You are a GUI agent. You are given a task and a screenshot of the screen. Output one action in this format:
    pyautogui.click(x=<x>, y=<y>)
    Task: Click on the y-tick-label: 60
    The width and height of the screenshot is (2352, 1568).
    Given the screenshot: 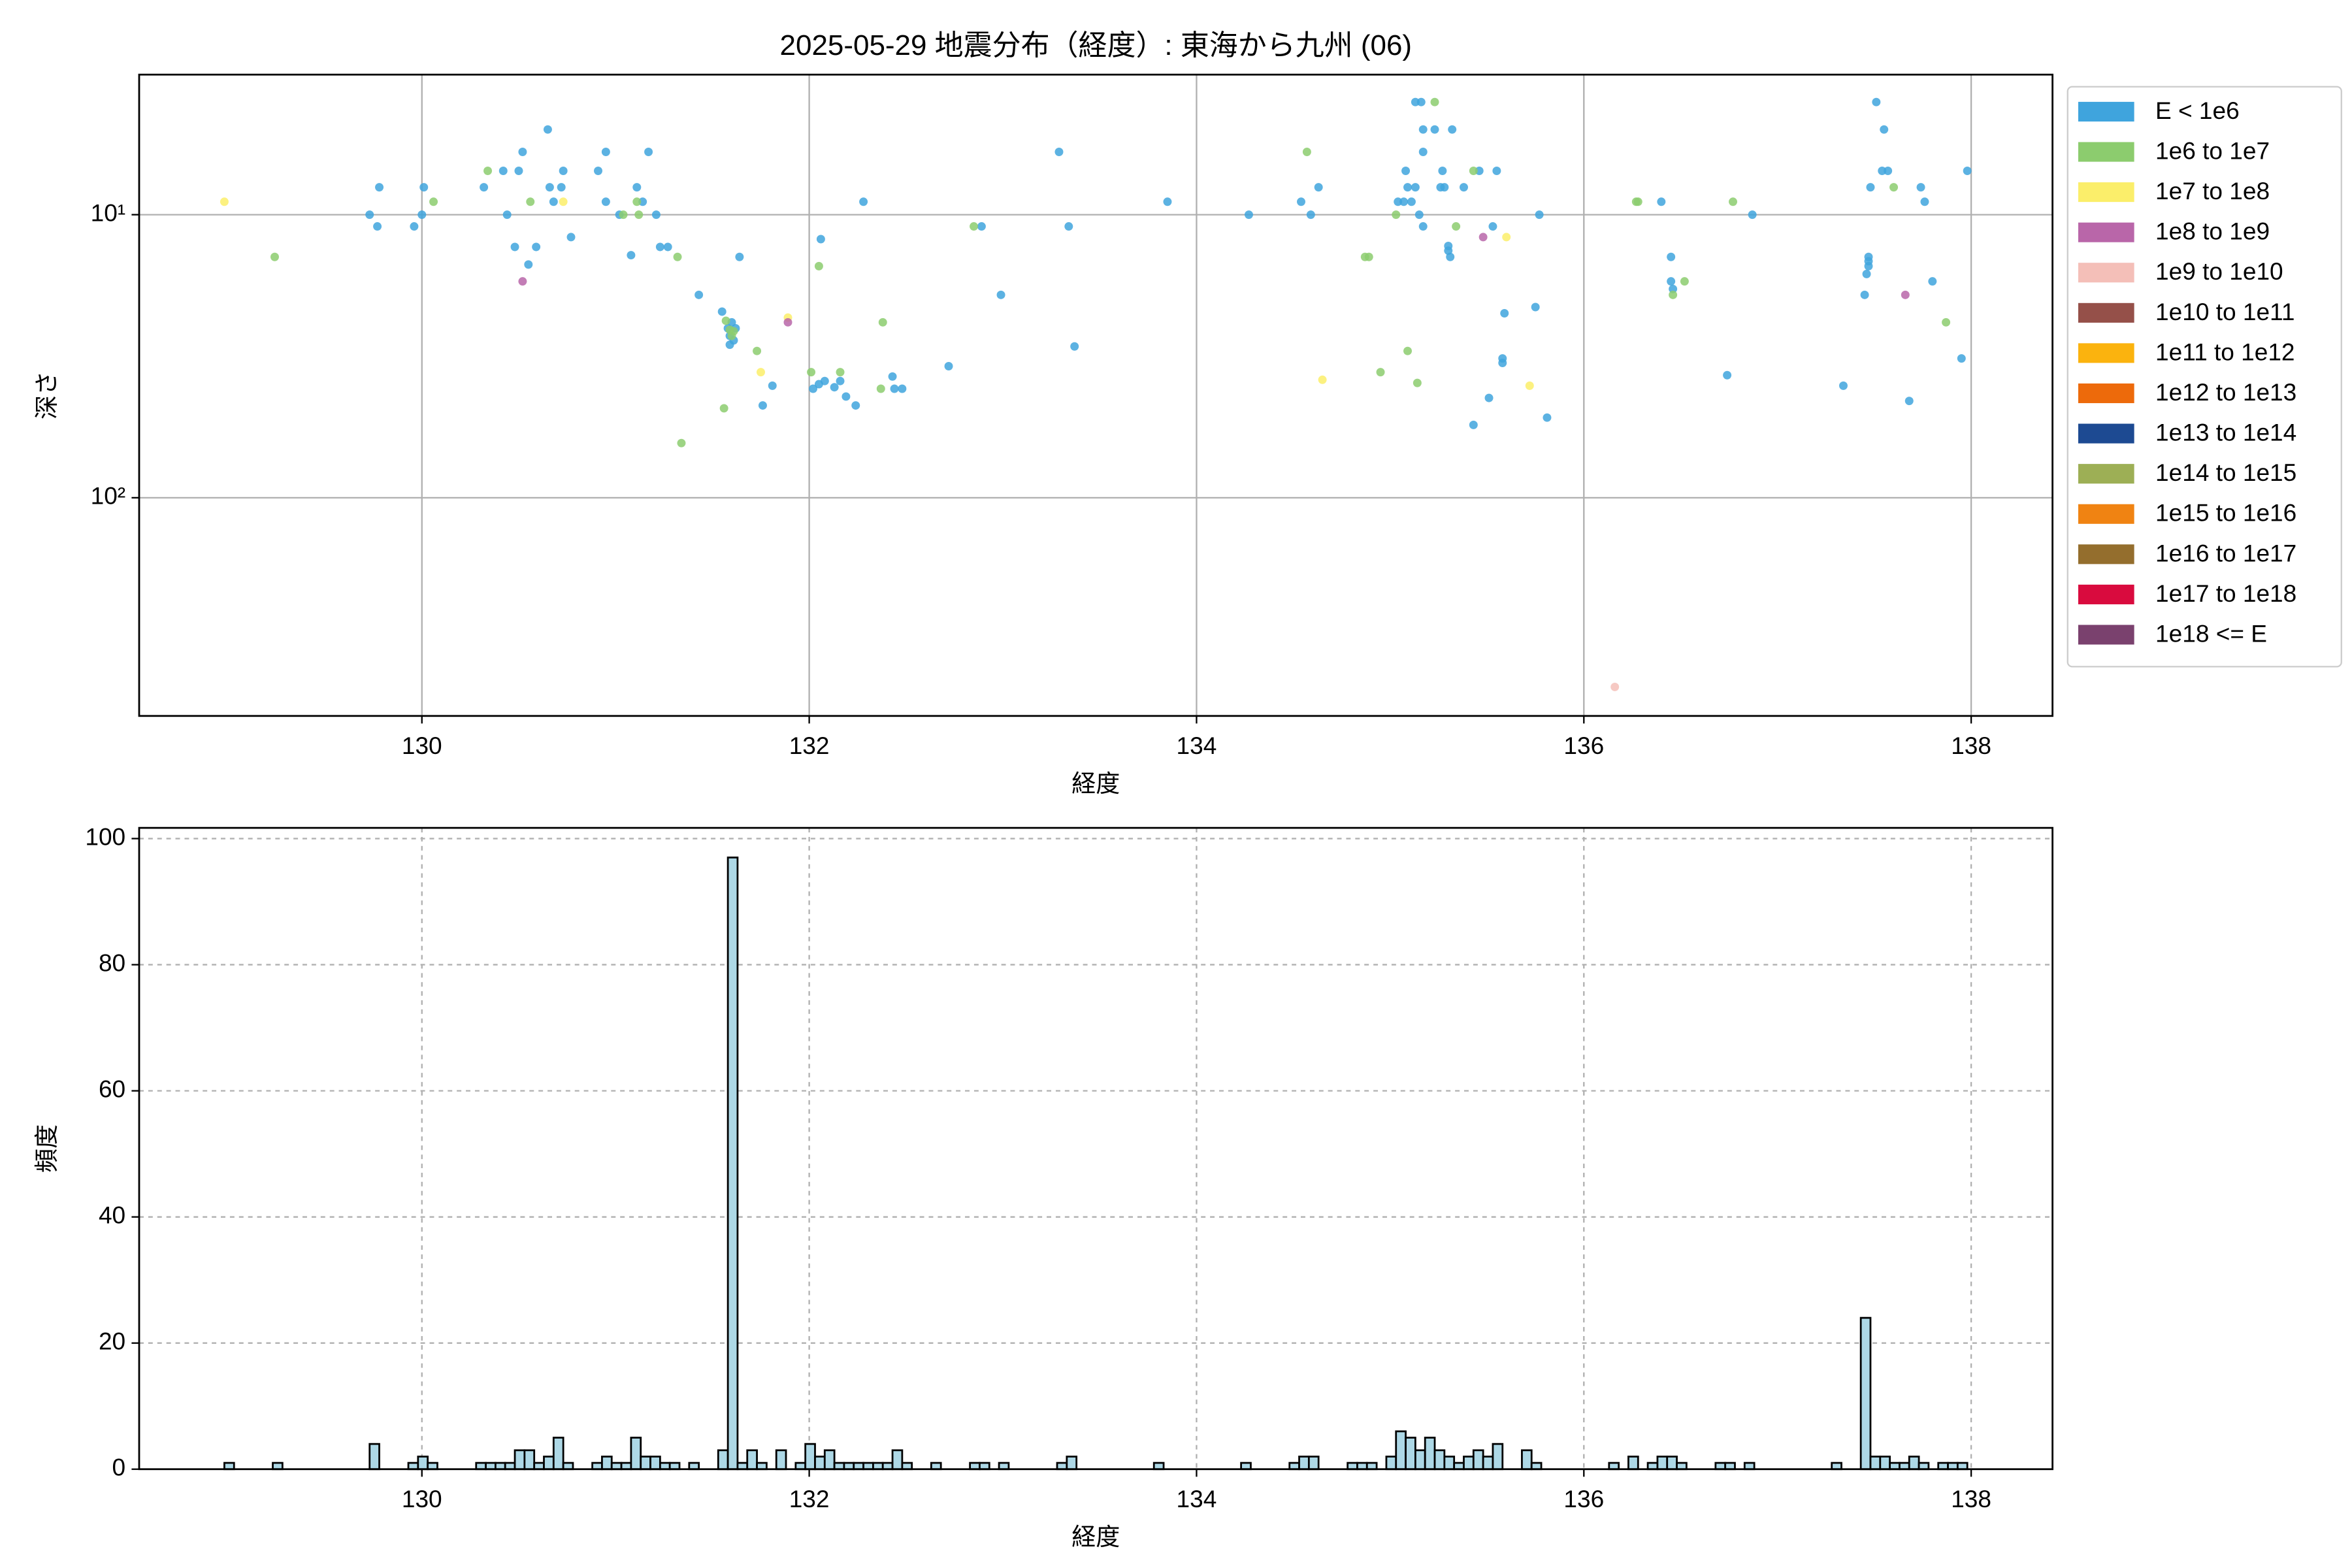 What is the action you would take?
    pyautogui.click(x=112, y=1088)
    